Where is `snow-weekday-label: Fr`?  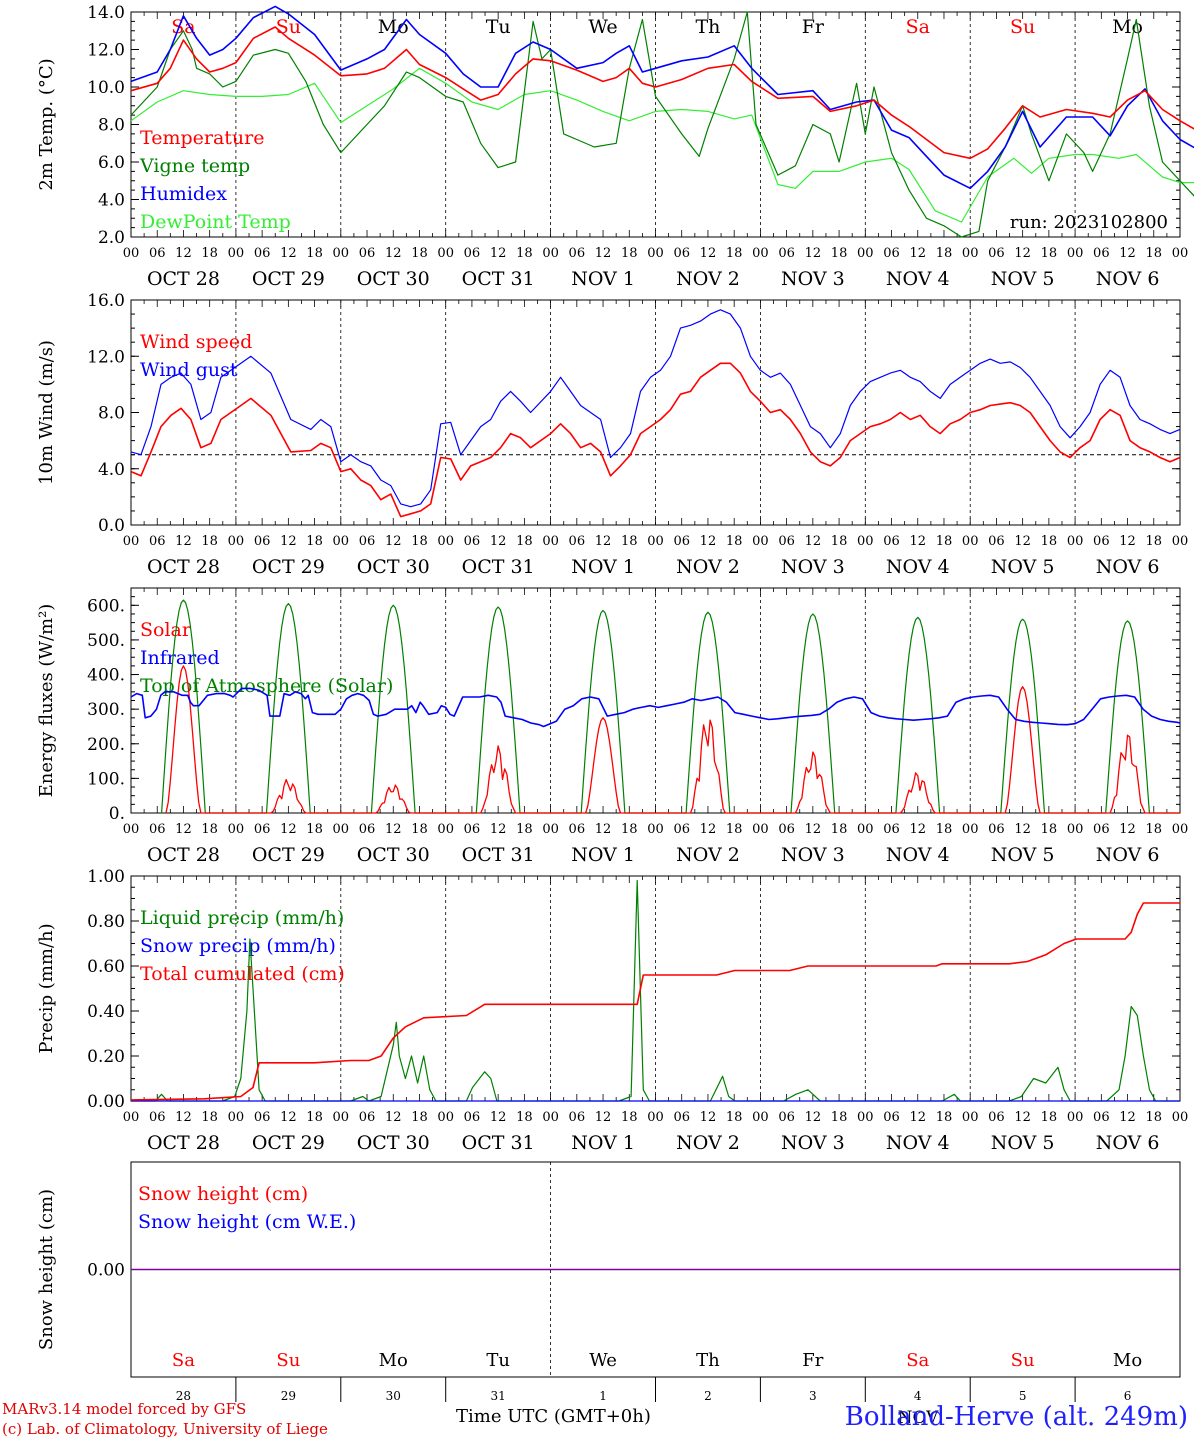 snow-weekday-label: Fr is located at coordinates (812, 1360).